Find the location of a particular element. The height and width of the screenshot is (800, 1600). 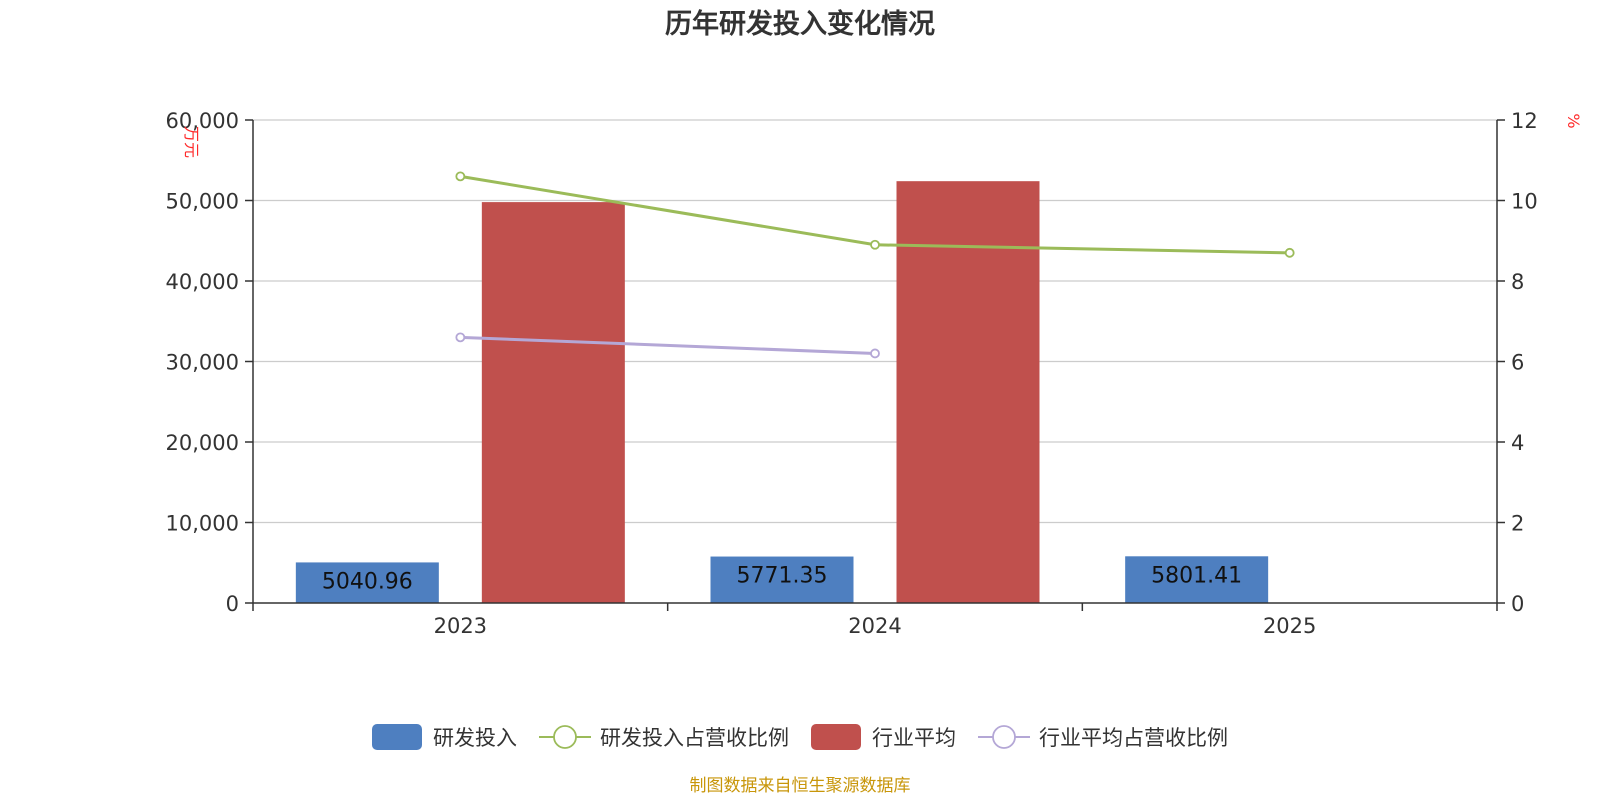

left-axis-tick-label: 60,000 is located at coordinates (202, 121).